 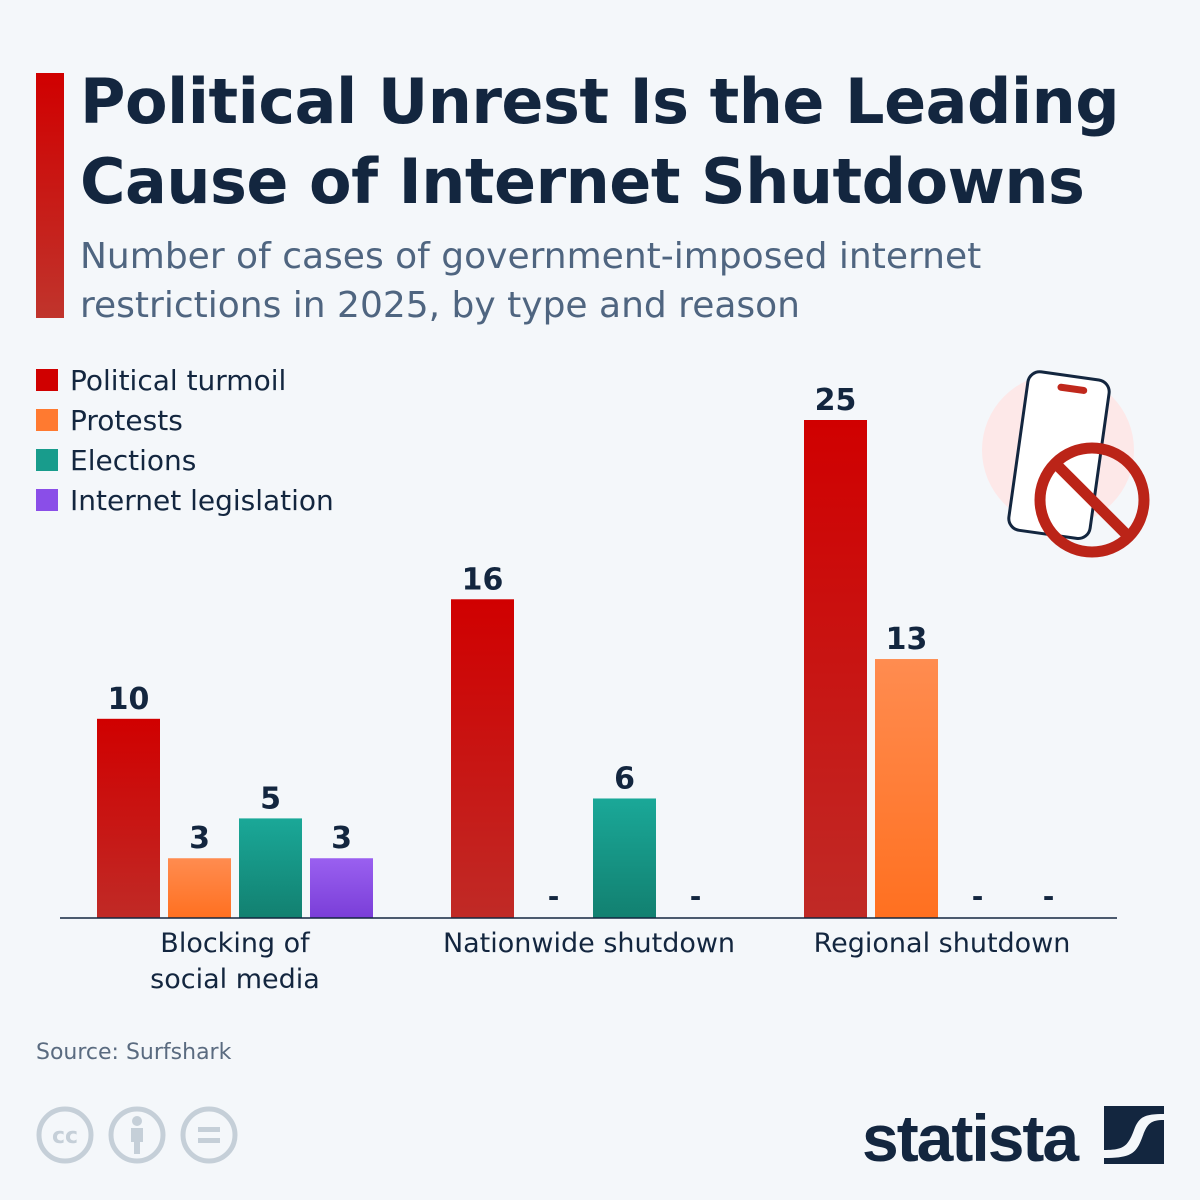 I want to click on data-label: 25, so click(x=836, y=400).